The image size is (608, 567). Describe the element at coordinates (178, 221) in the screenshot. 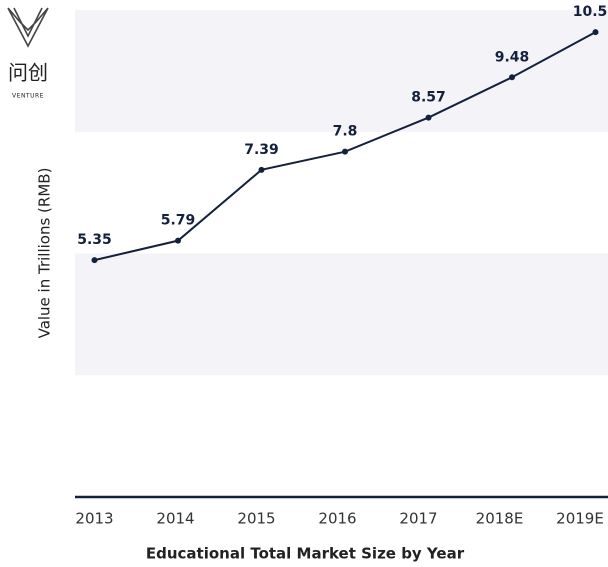

I see `value-label: 5.79` at that location.